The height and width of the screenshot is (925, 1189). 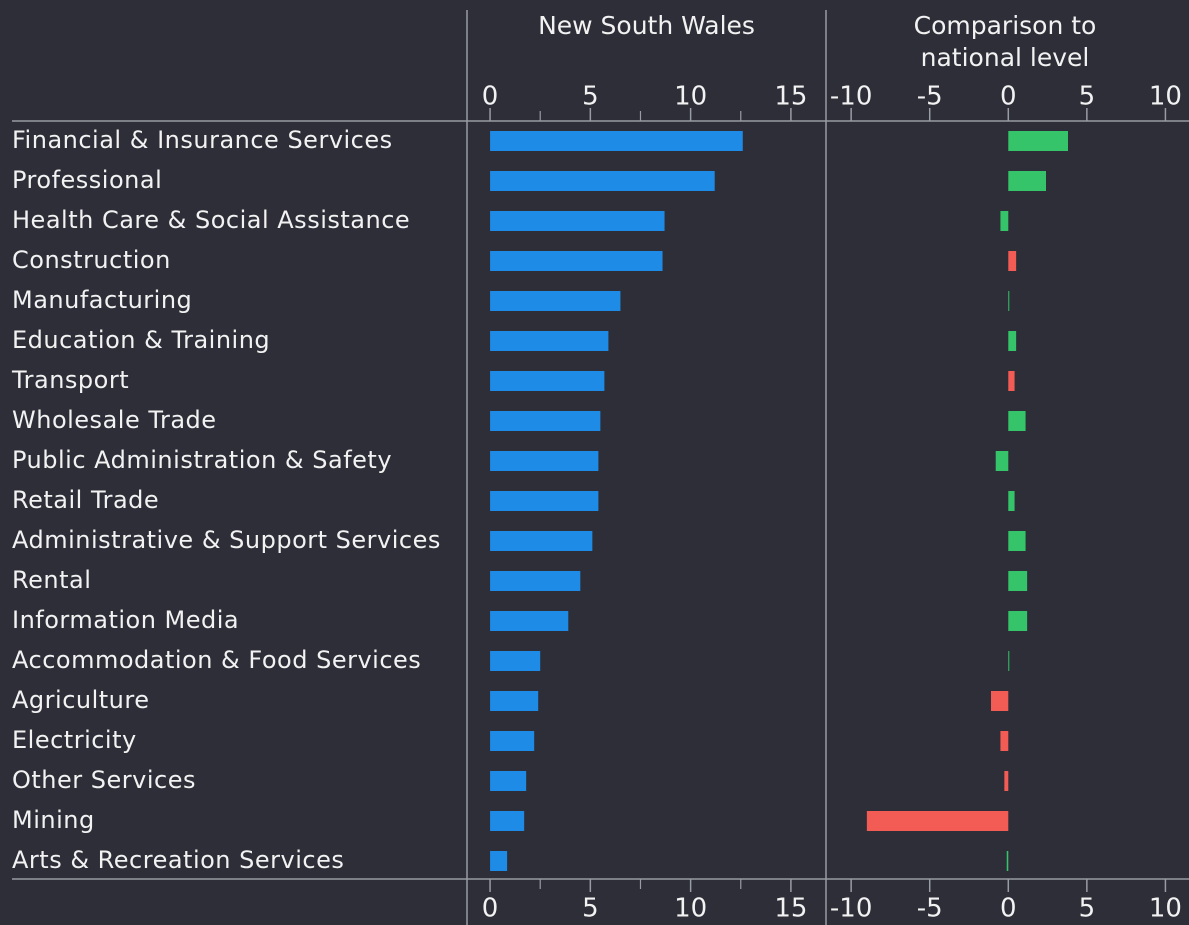 I want to click on category-label: Construction, so click(x=91, y=260).